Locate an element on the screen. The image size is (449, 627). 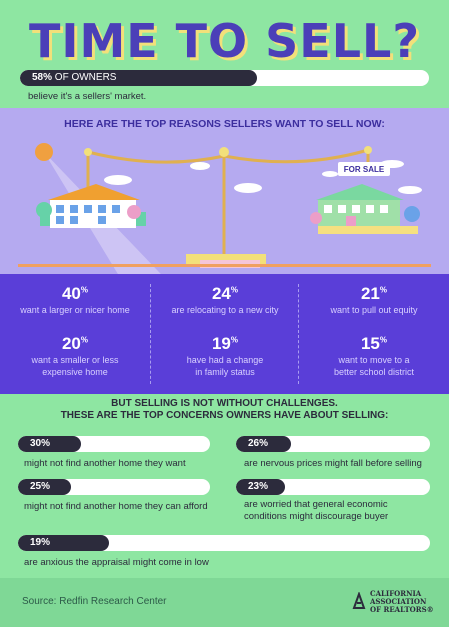
reason-stat: 19% have had a change in family status is located at coordinates (225, 355).